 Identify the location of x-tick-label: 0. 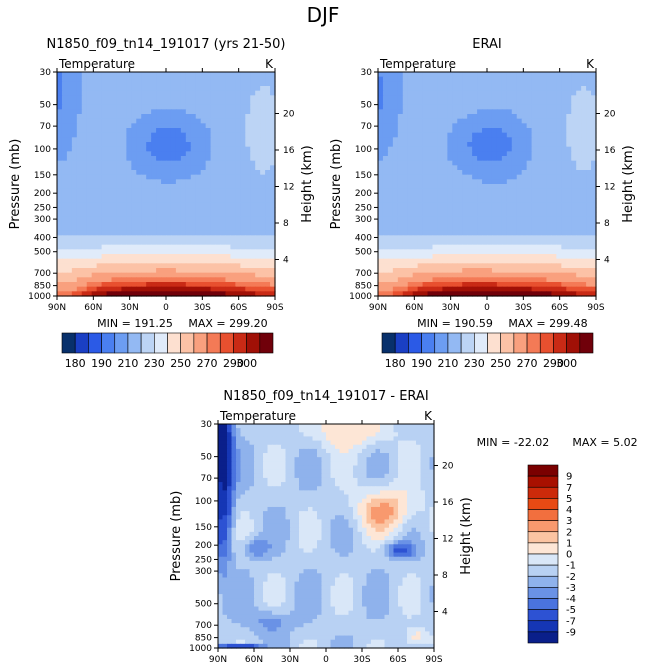
(166, 308).